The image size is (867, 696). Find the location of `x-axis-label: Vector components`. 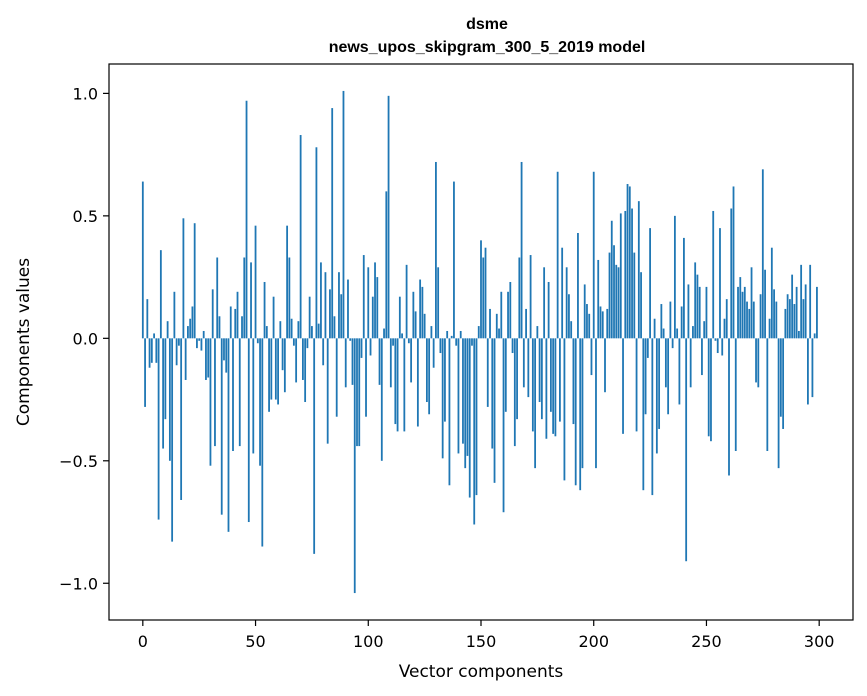

x-axis-label: Vector components is located at coordinates (481, 672).